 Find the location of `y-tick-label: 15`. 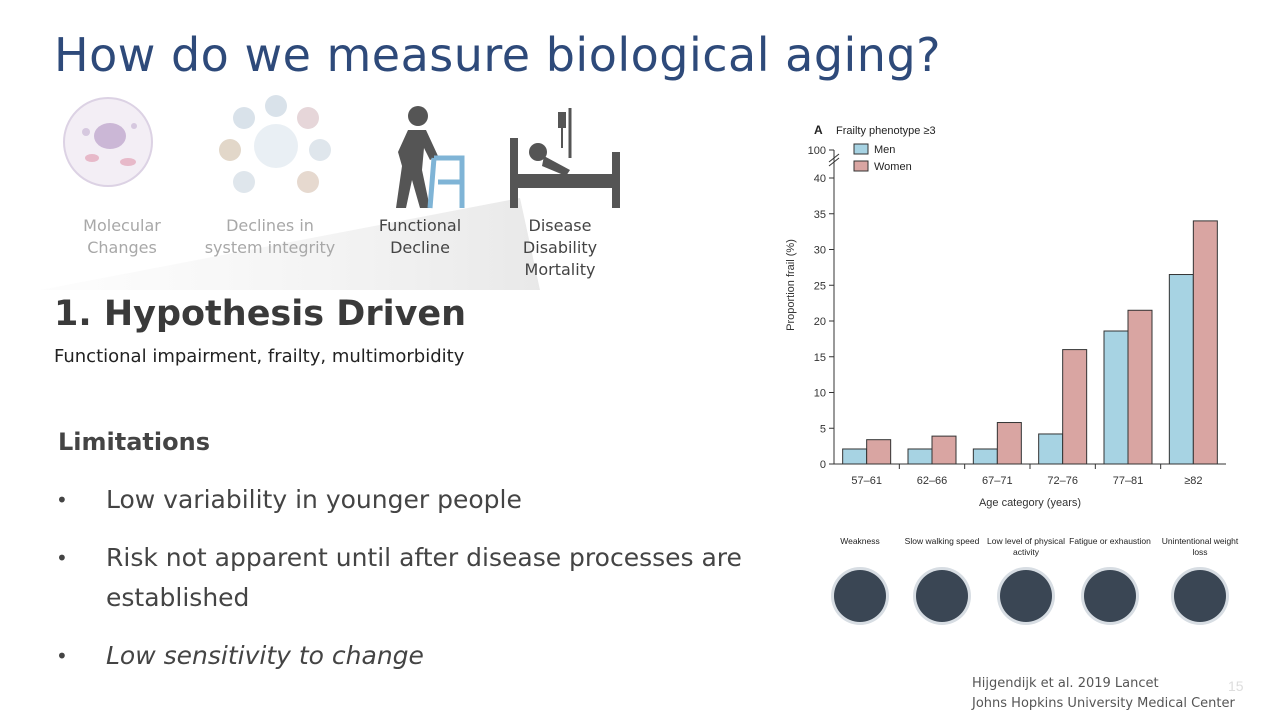

y-tick-label: 15 is located at coordinates (820, 358).